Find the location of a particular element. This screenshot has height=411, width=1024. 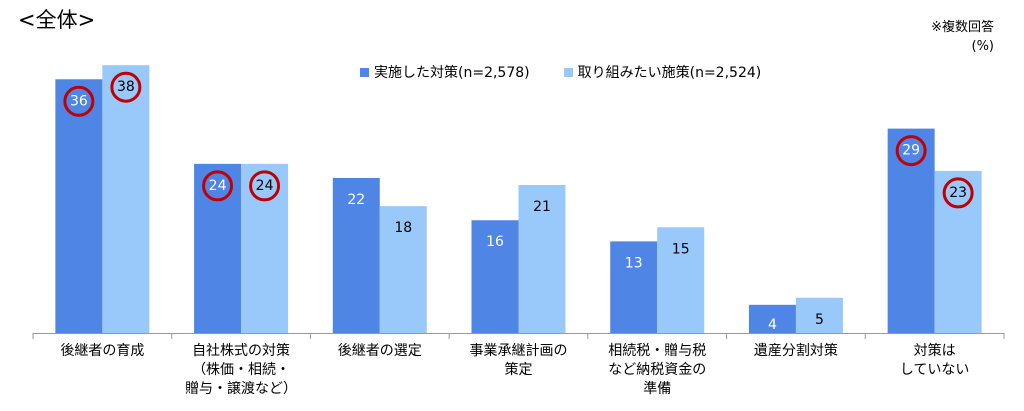

data-label-series1: 16 is located at coordinates (495, 242).